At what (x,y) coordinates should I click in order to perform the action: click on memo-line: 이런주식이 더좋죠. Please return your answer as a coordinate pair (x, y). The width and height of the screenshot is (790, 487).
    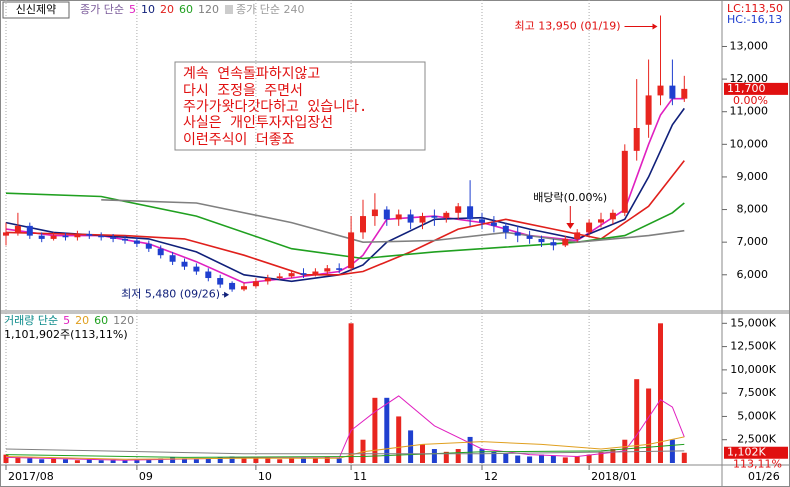
    Looking at the image, I should click on (239, 140).